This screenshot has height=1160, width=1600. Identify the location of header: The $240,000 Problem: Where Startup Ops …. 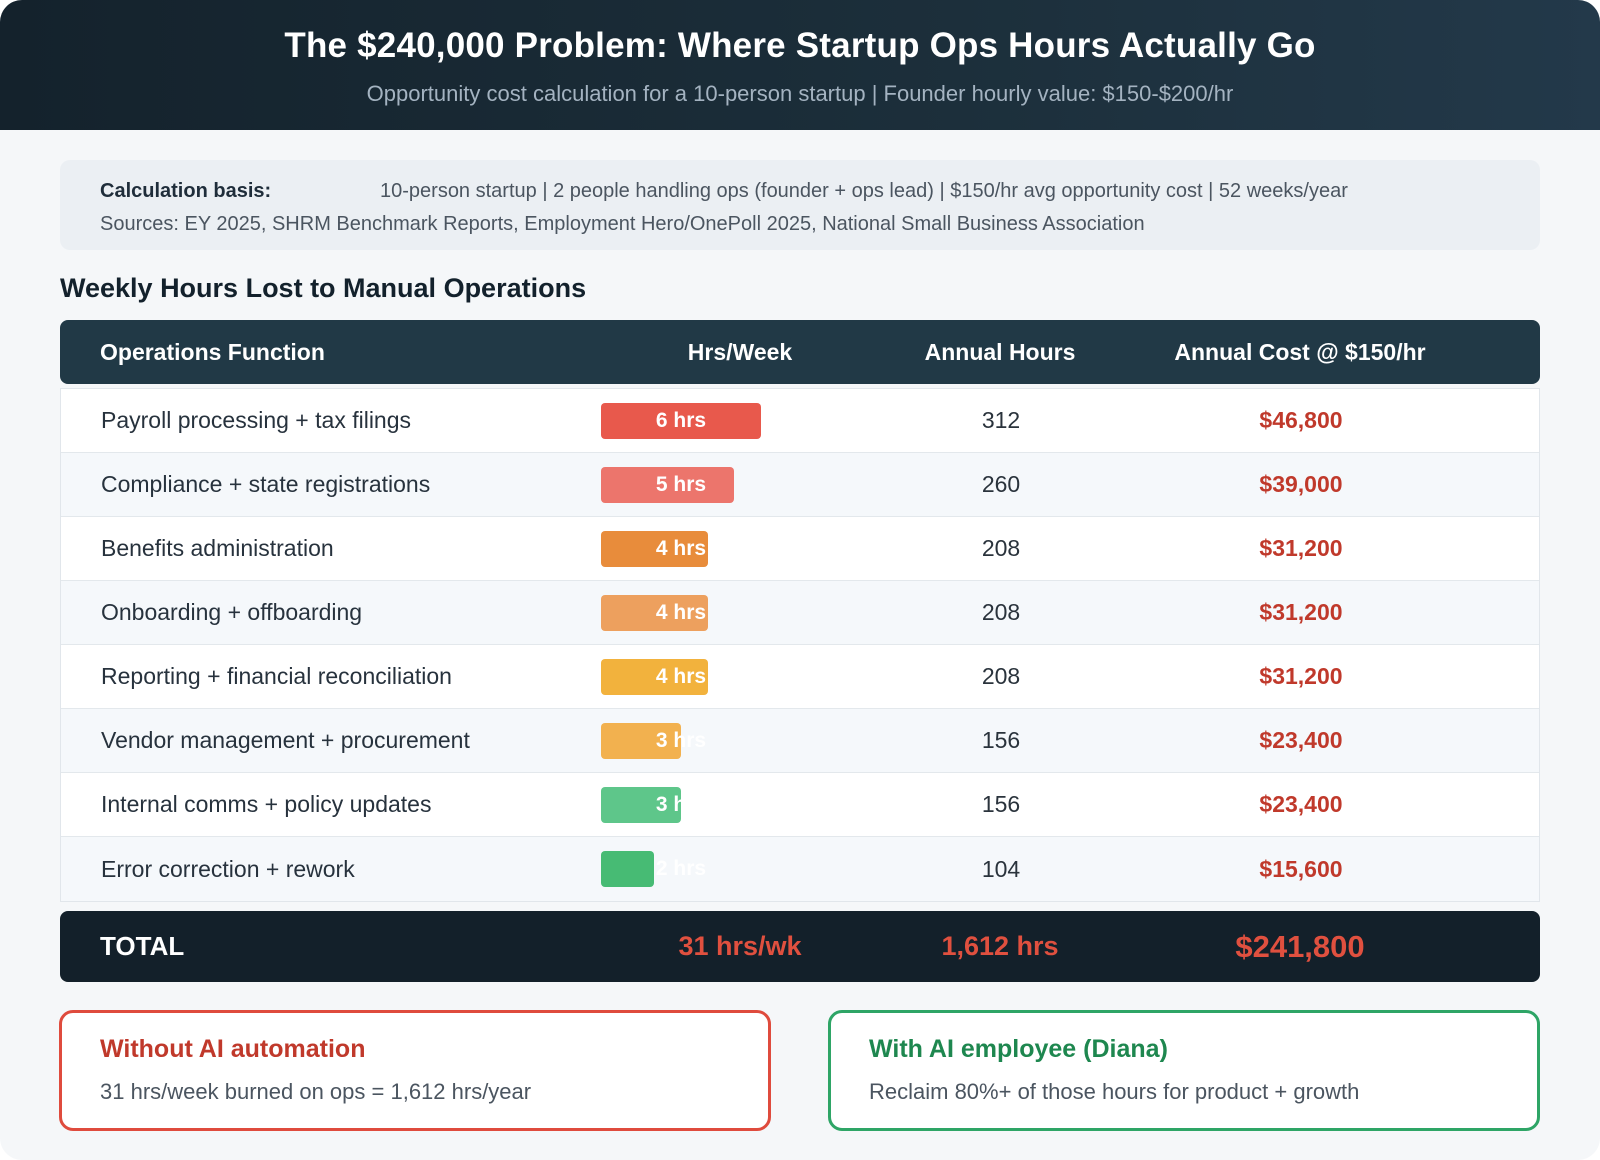
(800, 65).